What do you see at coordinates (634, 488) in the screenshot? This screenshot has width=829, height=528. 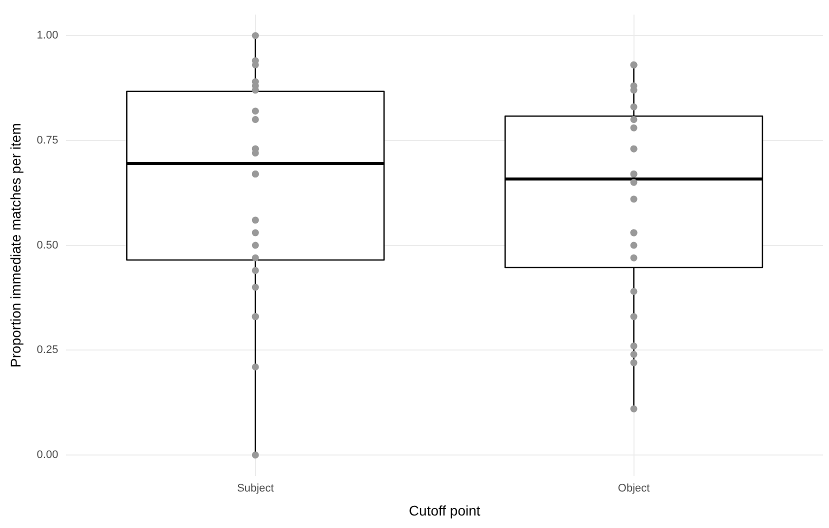 I see `x-tick-label: Object` at bounding box center [634, 488].